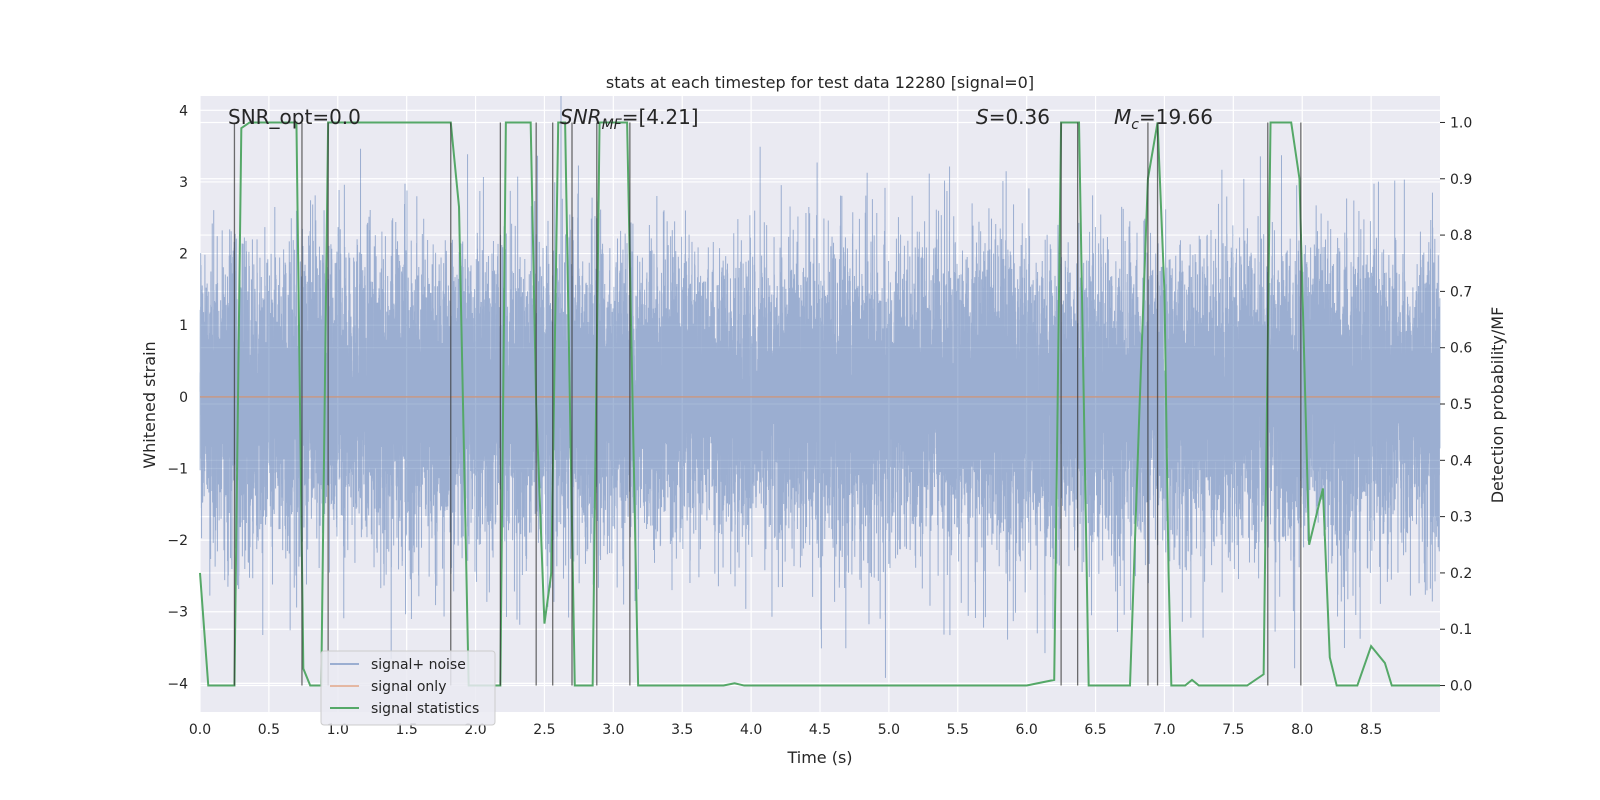  I want to click on y-axis-label: Whitened strain, so click(149, 404).